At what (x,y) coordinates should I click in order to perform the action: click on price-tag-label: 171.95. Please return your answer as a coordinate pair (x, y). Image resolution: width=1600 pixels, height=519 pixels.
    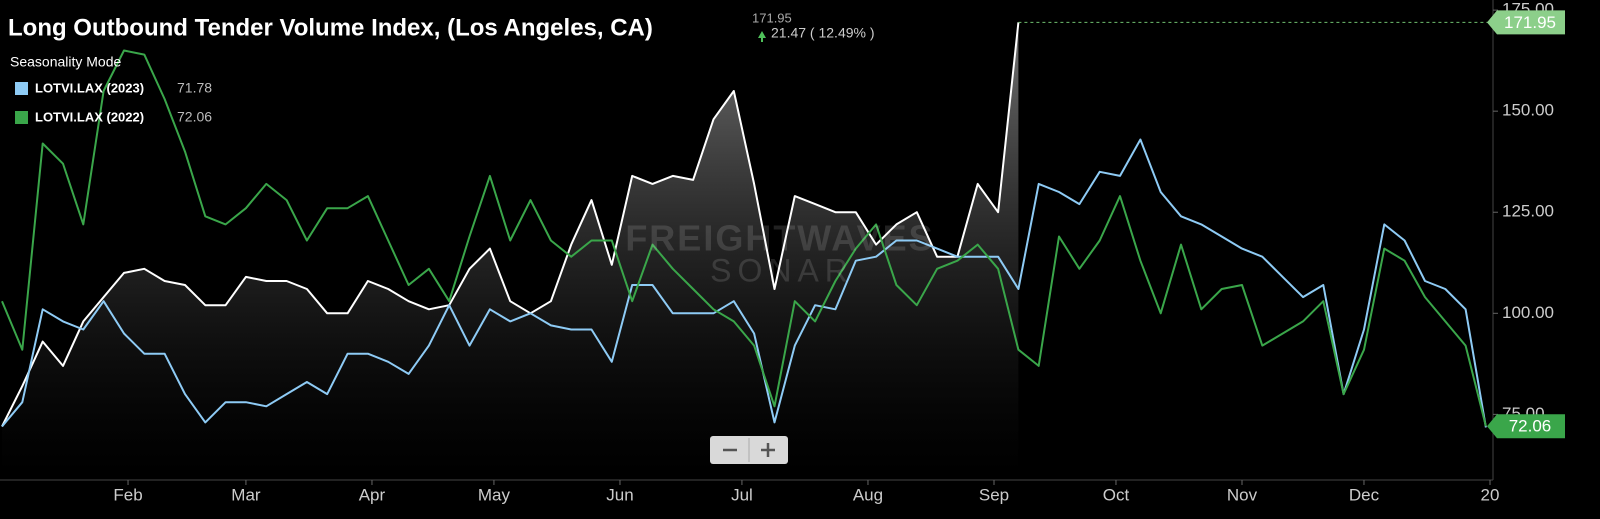
    Looking at the image, I should click on (1530, 22).